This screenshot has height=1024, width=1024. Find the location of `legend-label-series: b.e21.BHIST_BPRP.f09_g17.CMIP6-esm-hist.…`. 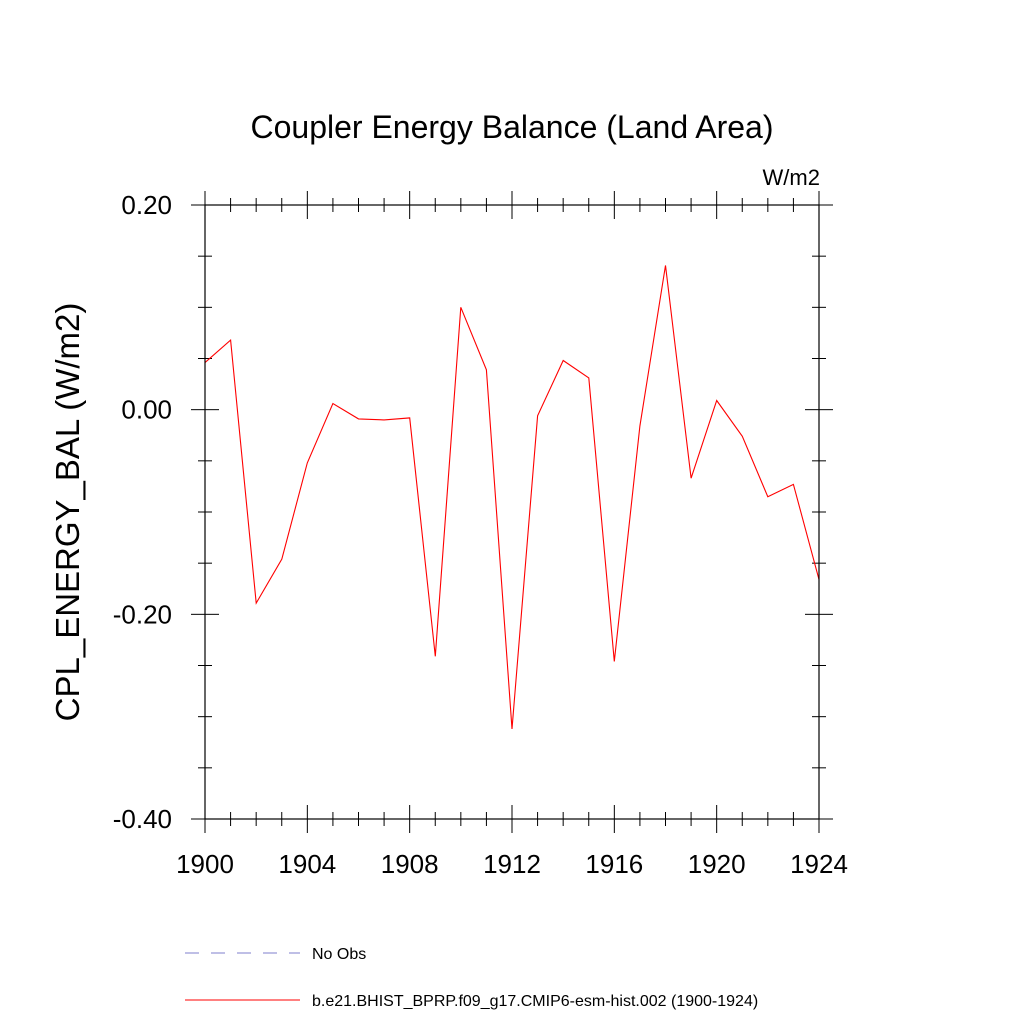

legend-label-series: b.e21.BHIST_BPRP.f09_g17.CMIP6-esm-hist.… is located at coordinates (535, 1001).